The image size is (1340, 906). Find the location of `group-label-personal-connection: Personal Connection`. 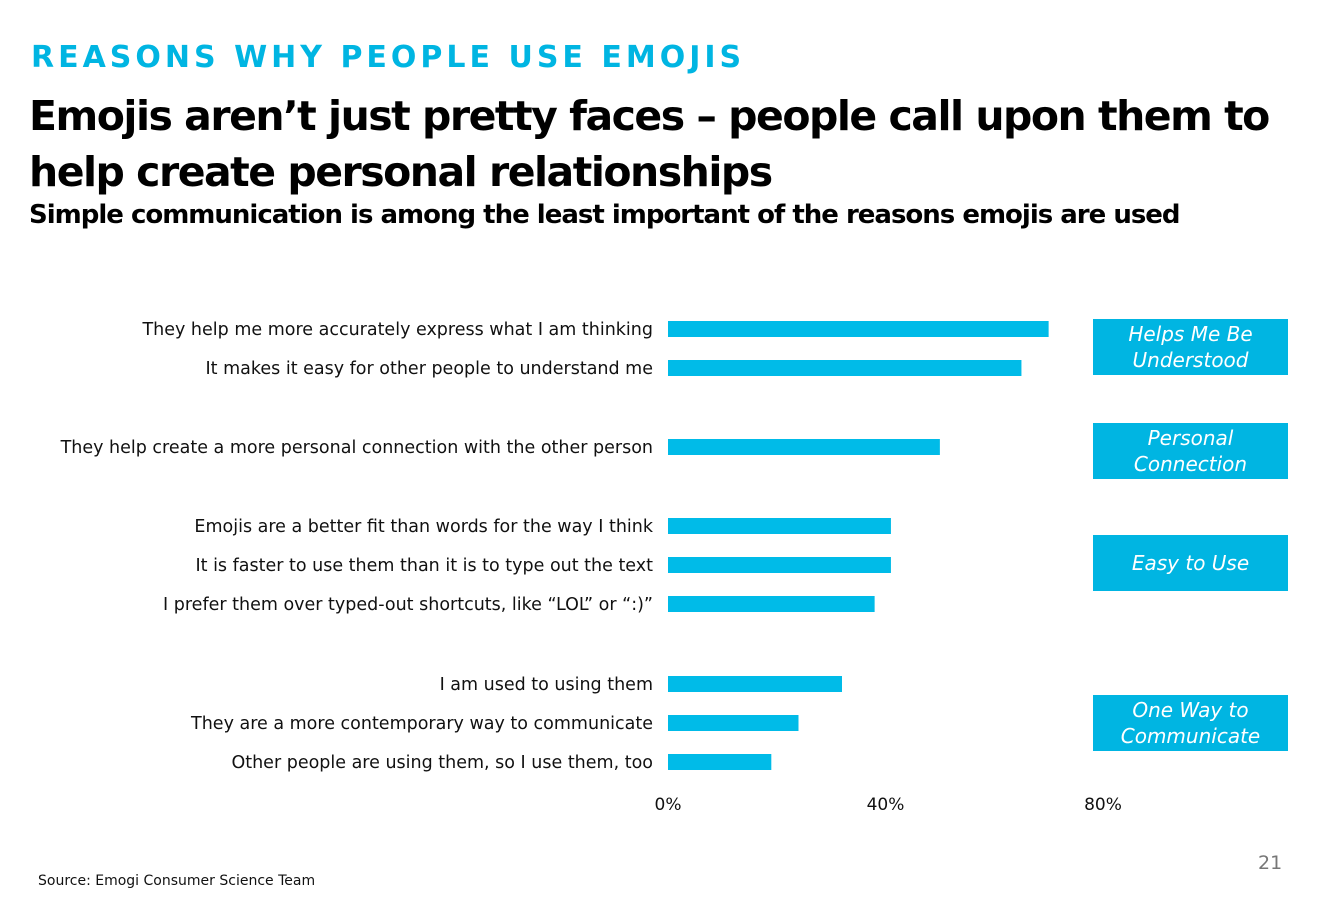

group-label-personal-connection: Personal Connection is located at coordinates (1190, 451).